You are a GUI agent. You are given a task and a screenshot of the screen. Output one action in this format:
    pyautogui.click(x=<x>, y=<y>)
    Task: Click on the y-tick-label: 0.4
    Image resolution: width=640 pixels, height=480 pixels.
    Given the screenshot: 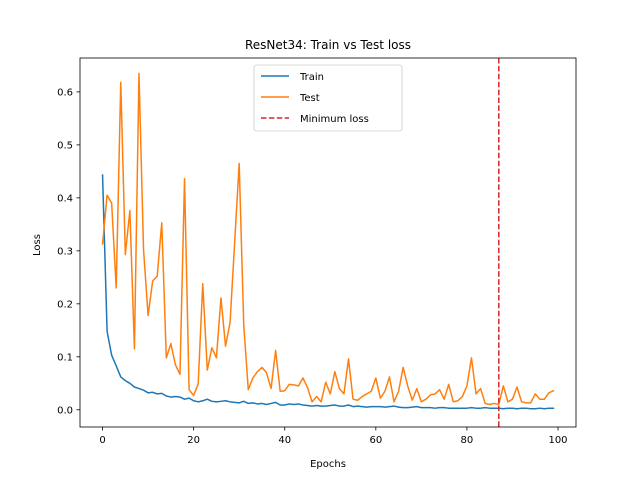 What is the action you would take?
    pyautogui.click(x=65, y=198)
    